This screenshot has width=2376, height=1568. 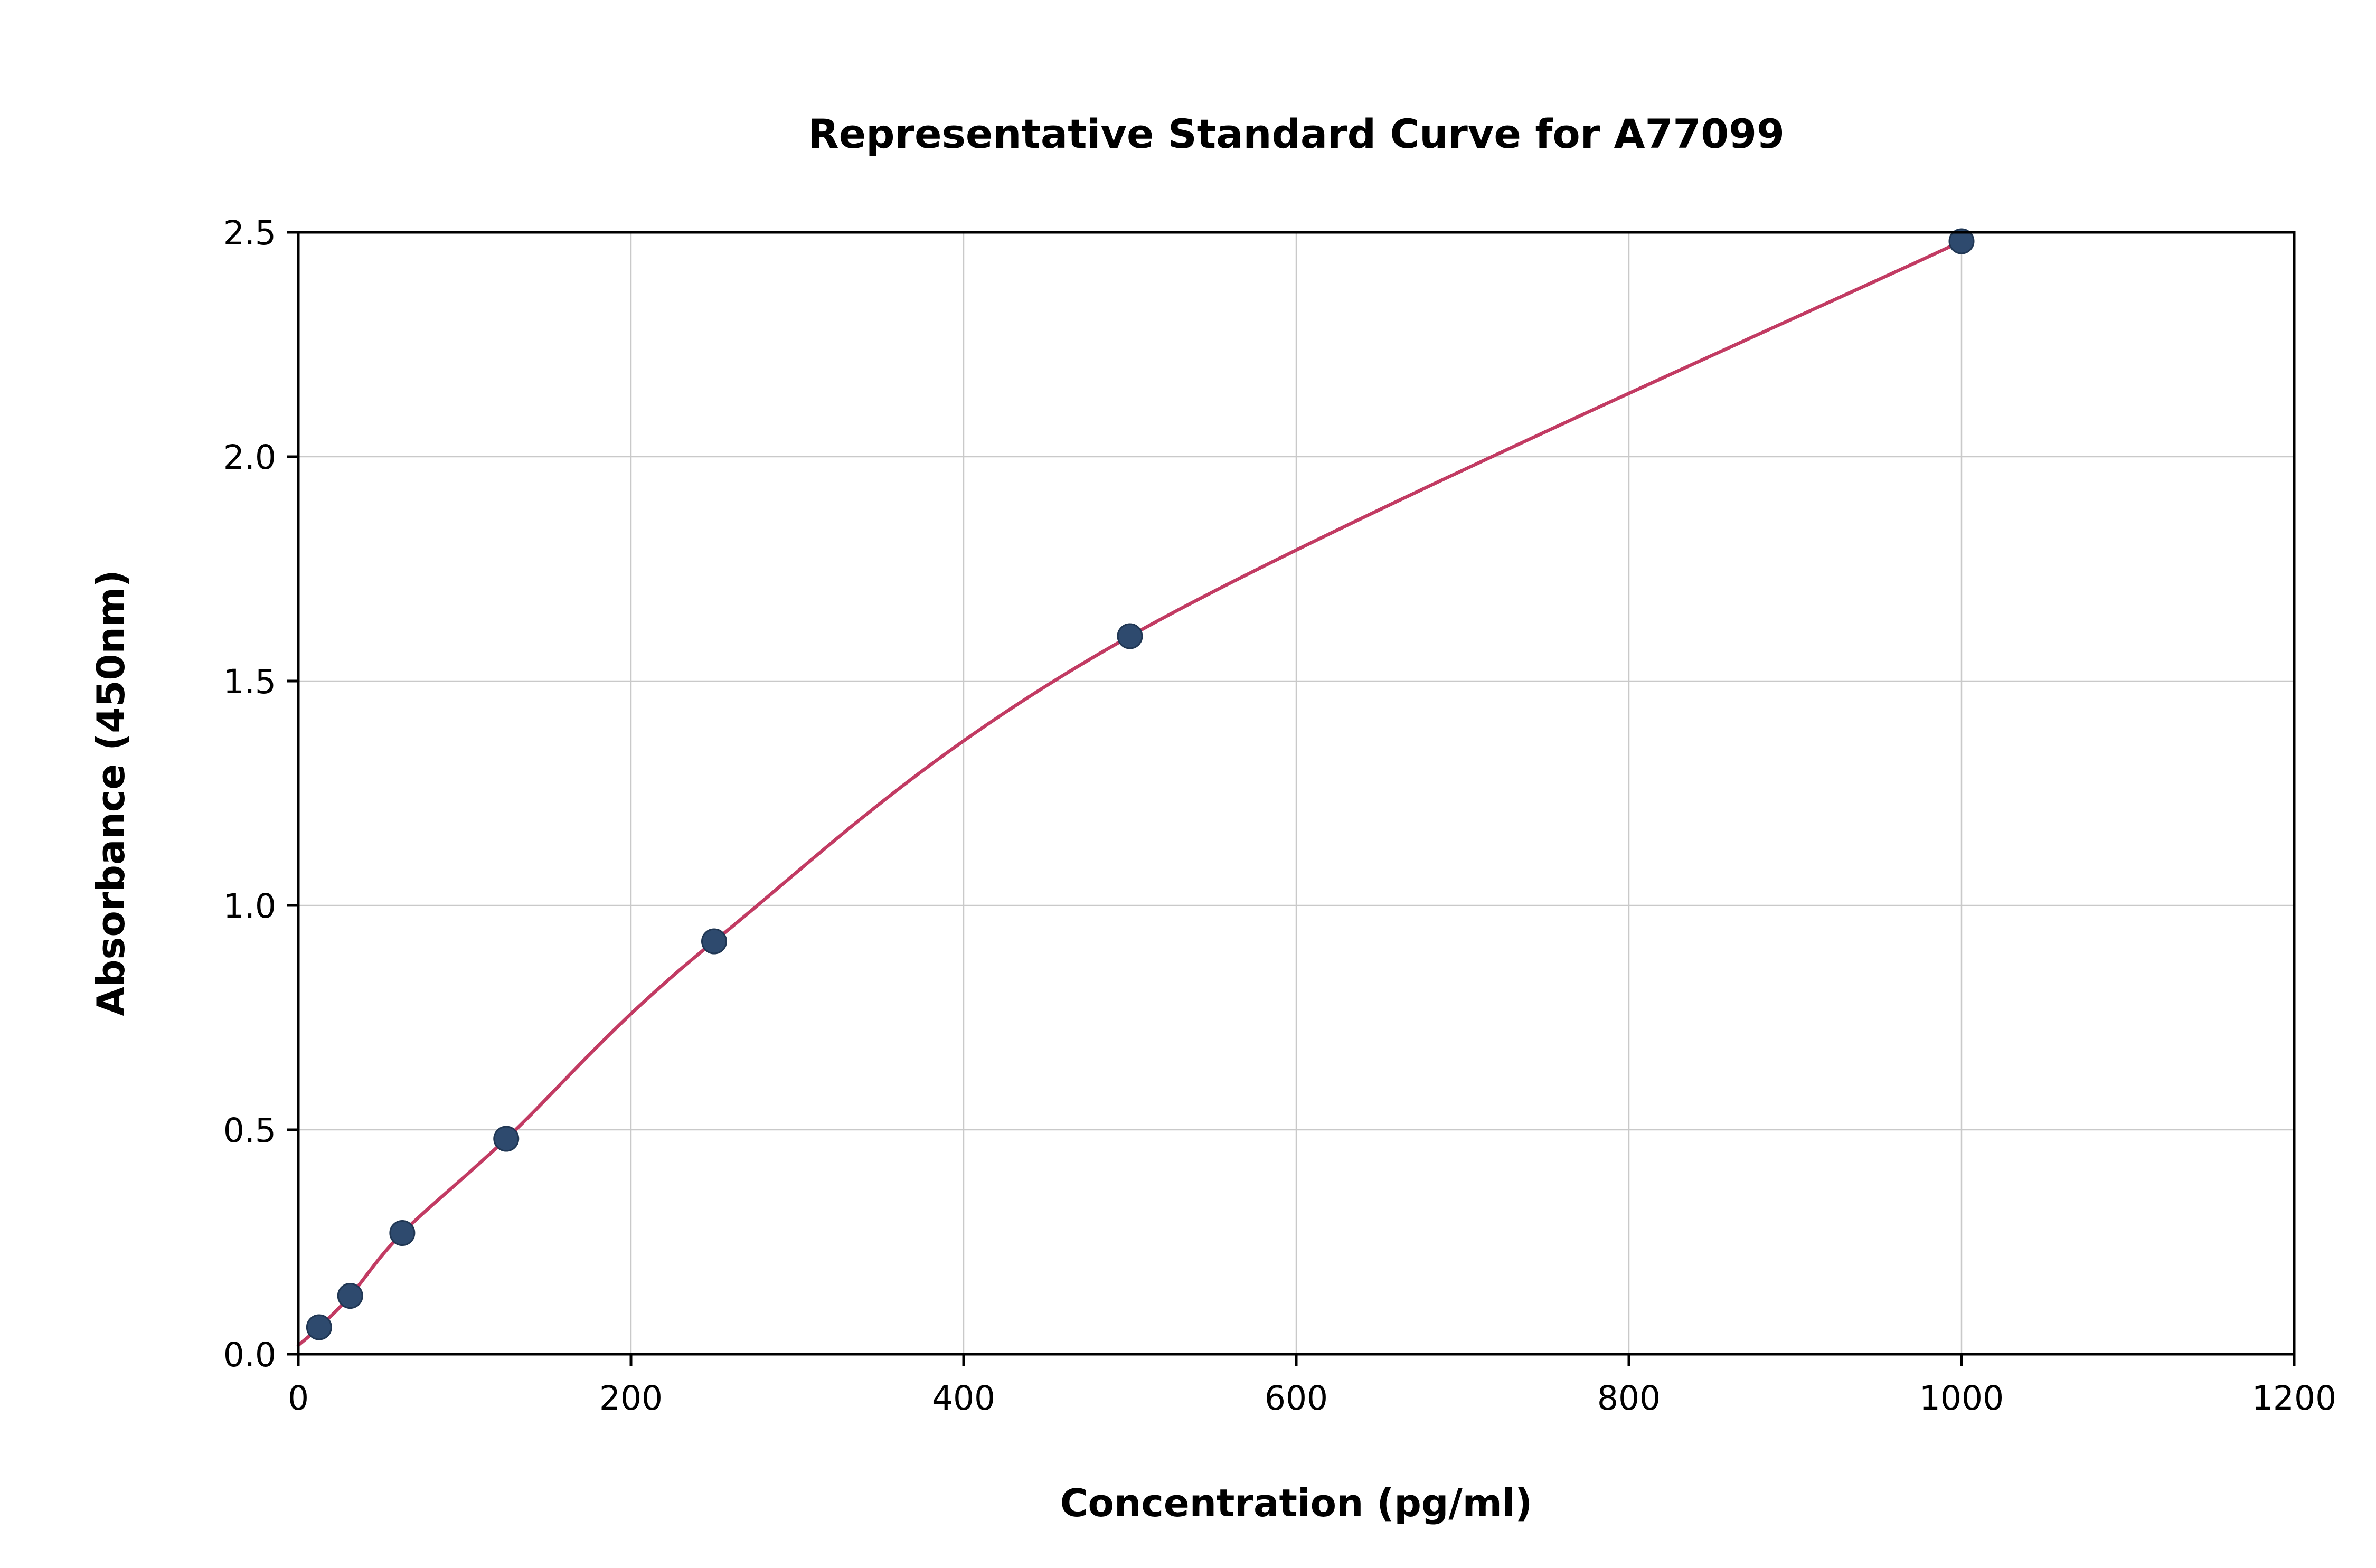 I want to click on x-tick-label: 1000, so click(x=1962, y=1398).